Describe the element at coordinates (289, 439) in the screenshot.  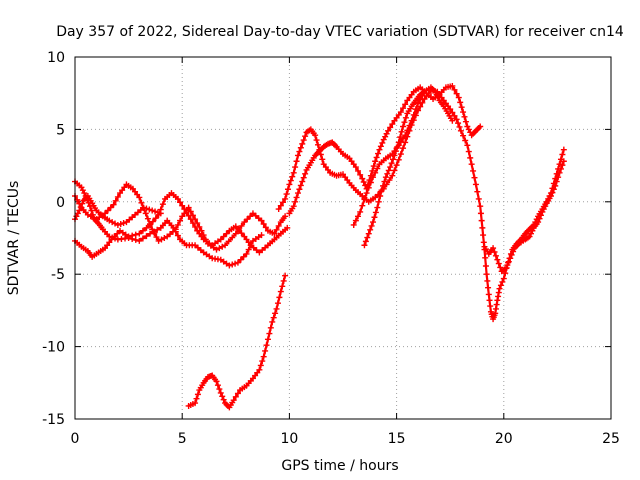
I see `x-tick-label: 10` at that location.